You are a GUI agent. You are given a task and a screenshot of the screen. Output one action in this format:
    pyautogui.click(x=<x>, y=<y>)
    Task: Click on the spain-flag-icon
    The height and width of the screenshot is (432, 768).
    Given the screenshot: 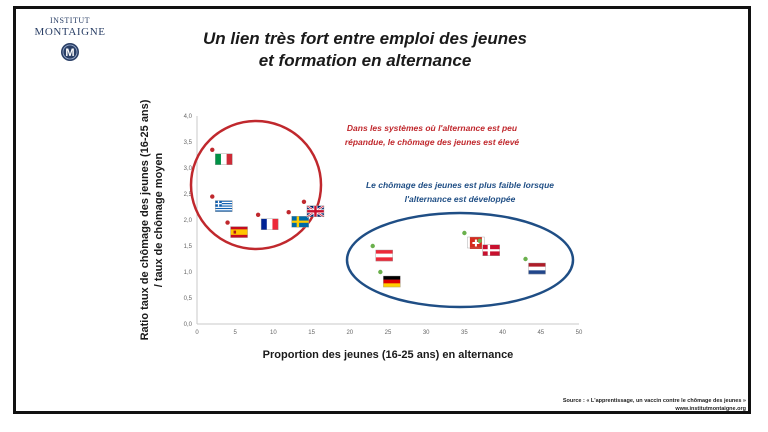 What is the action you would take?
    pyautogui.click(x=239, y=232)
    